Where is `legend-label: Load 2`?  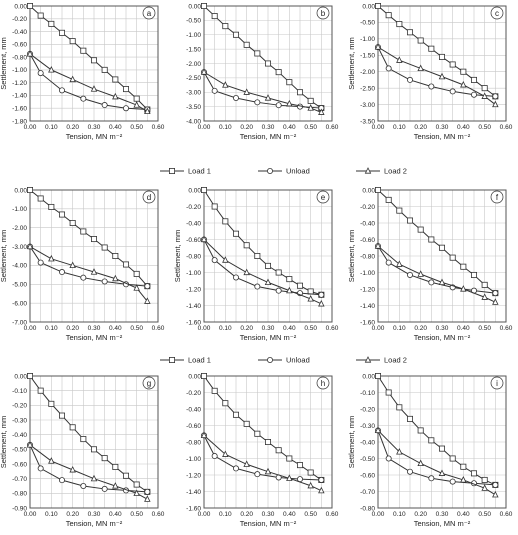 legend-label: Load 2 is located at coordinates (395, 360).